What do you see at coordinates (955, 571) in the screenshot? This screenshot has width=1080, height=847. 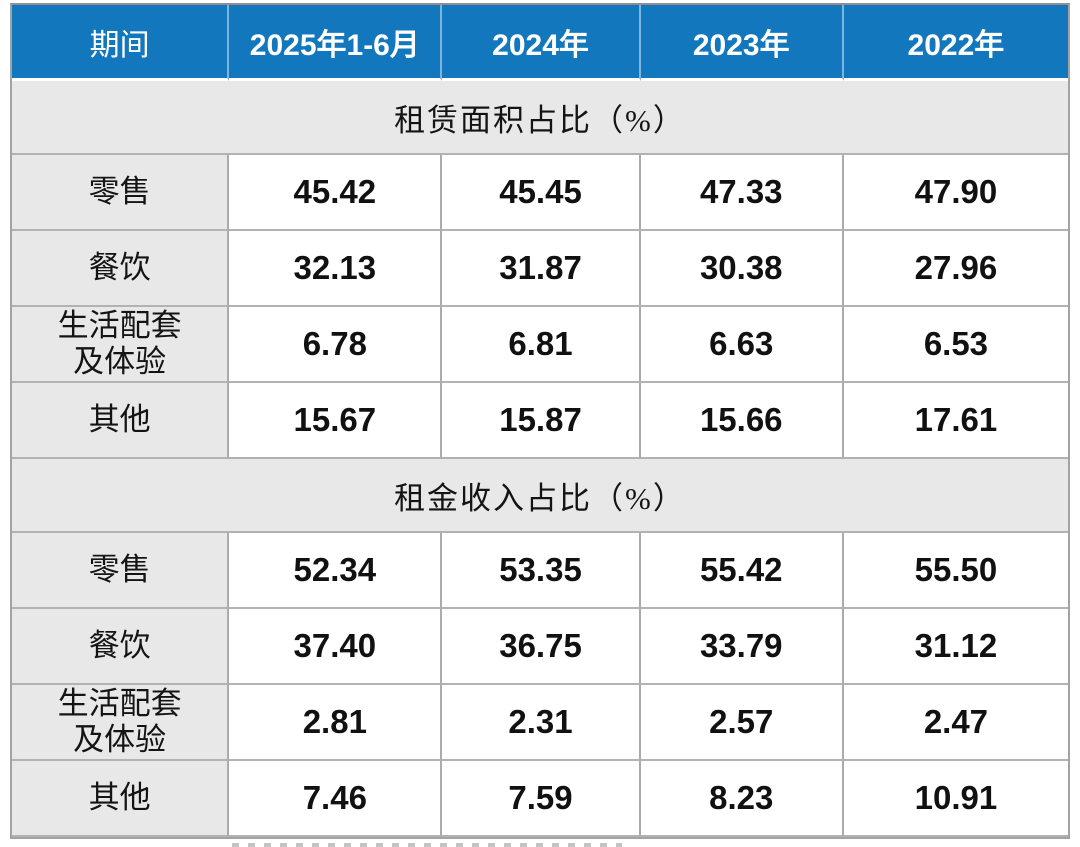 I see `table-cell: 55.50` at bounding box center [955, 571].